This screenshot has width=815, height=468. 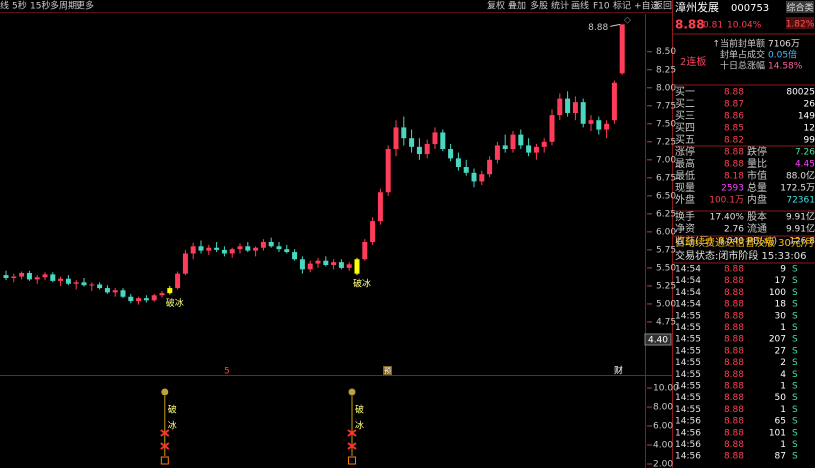 What do you see at coordinates (799, 8) in the screenshot?
I see `sector: 综合类` at bounding box center [799, 8].